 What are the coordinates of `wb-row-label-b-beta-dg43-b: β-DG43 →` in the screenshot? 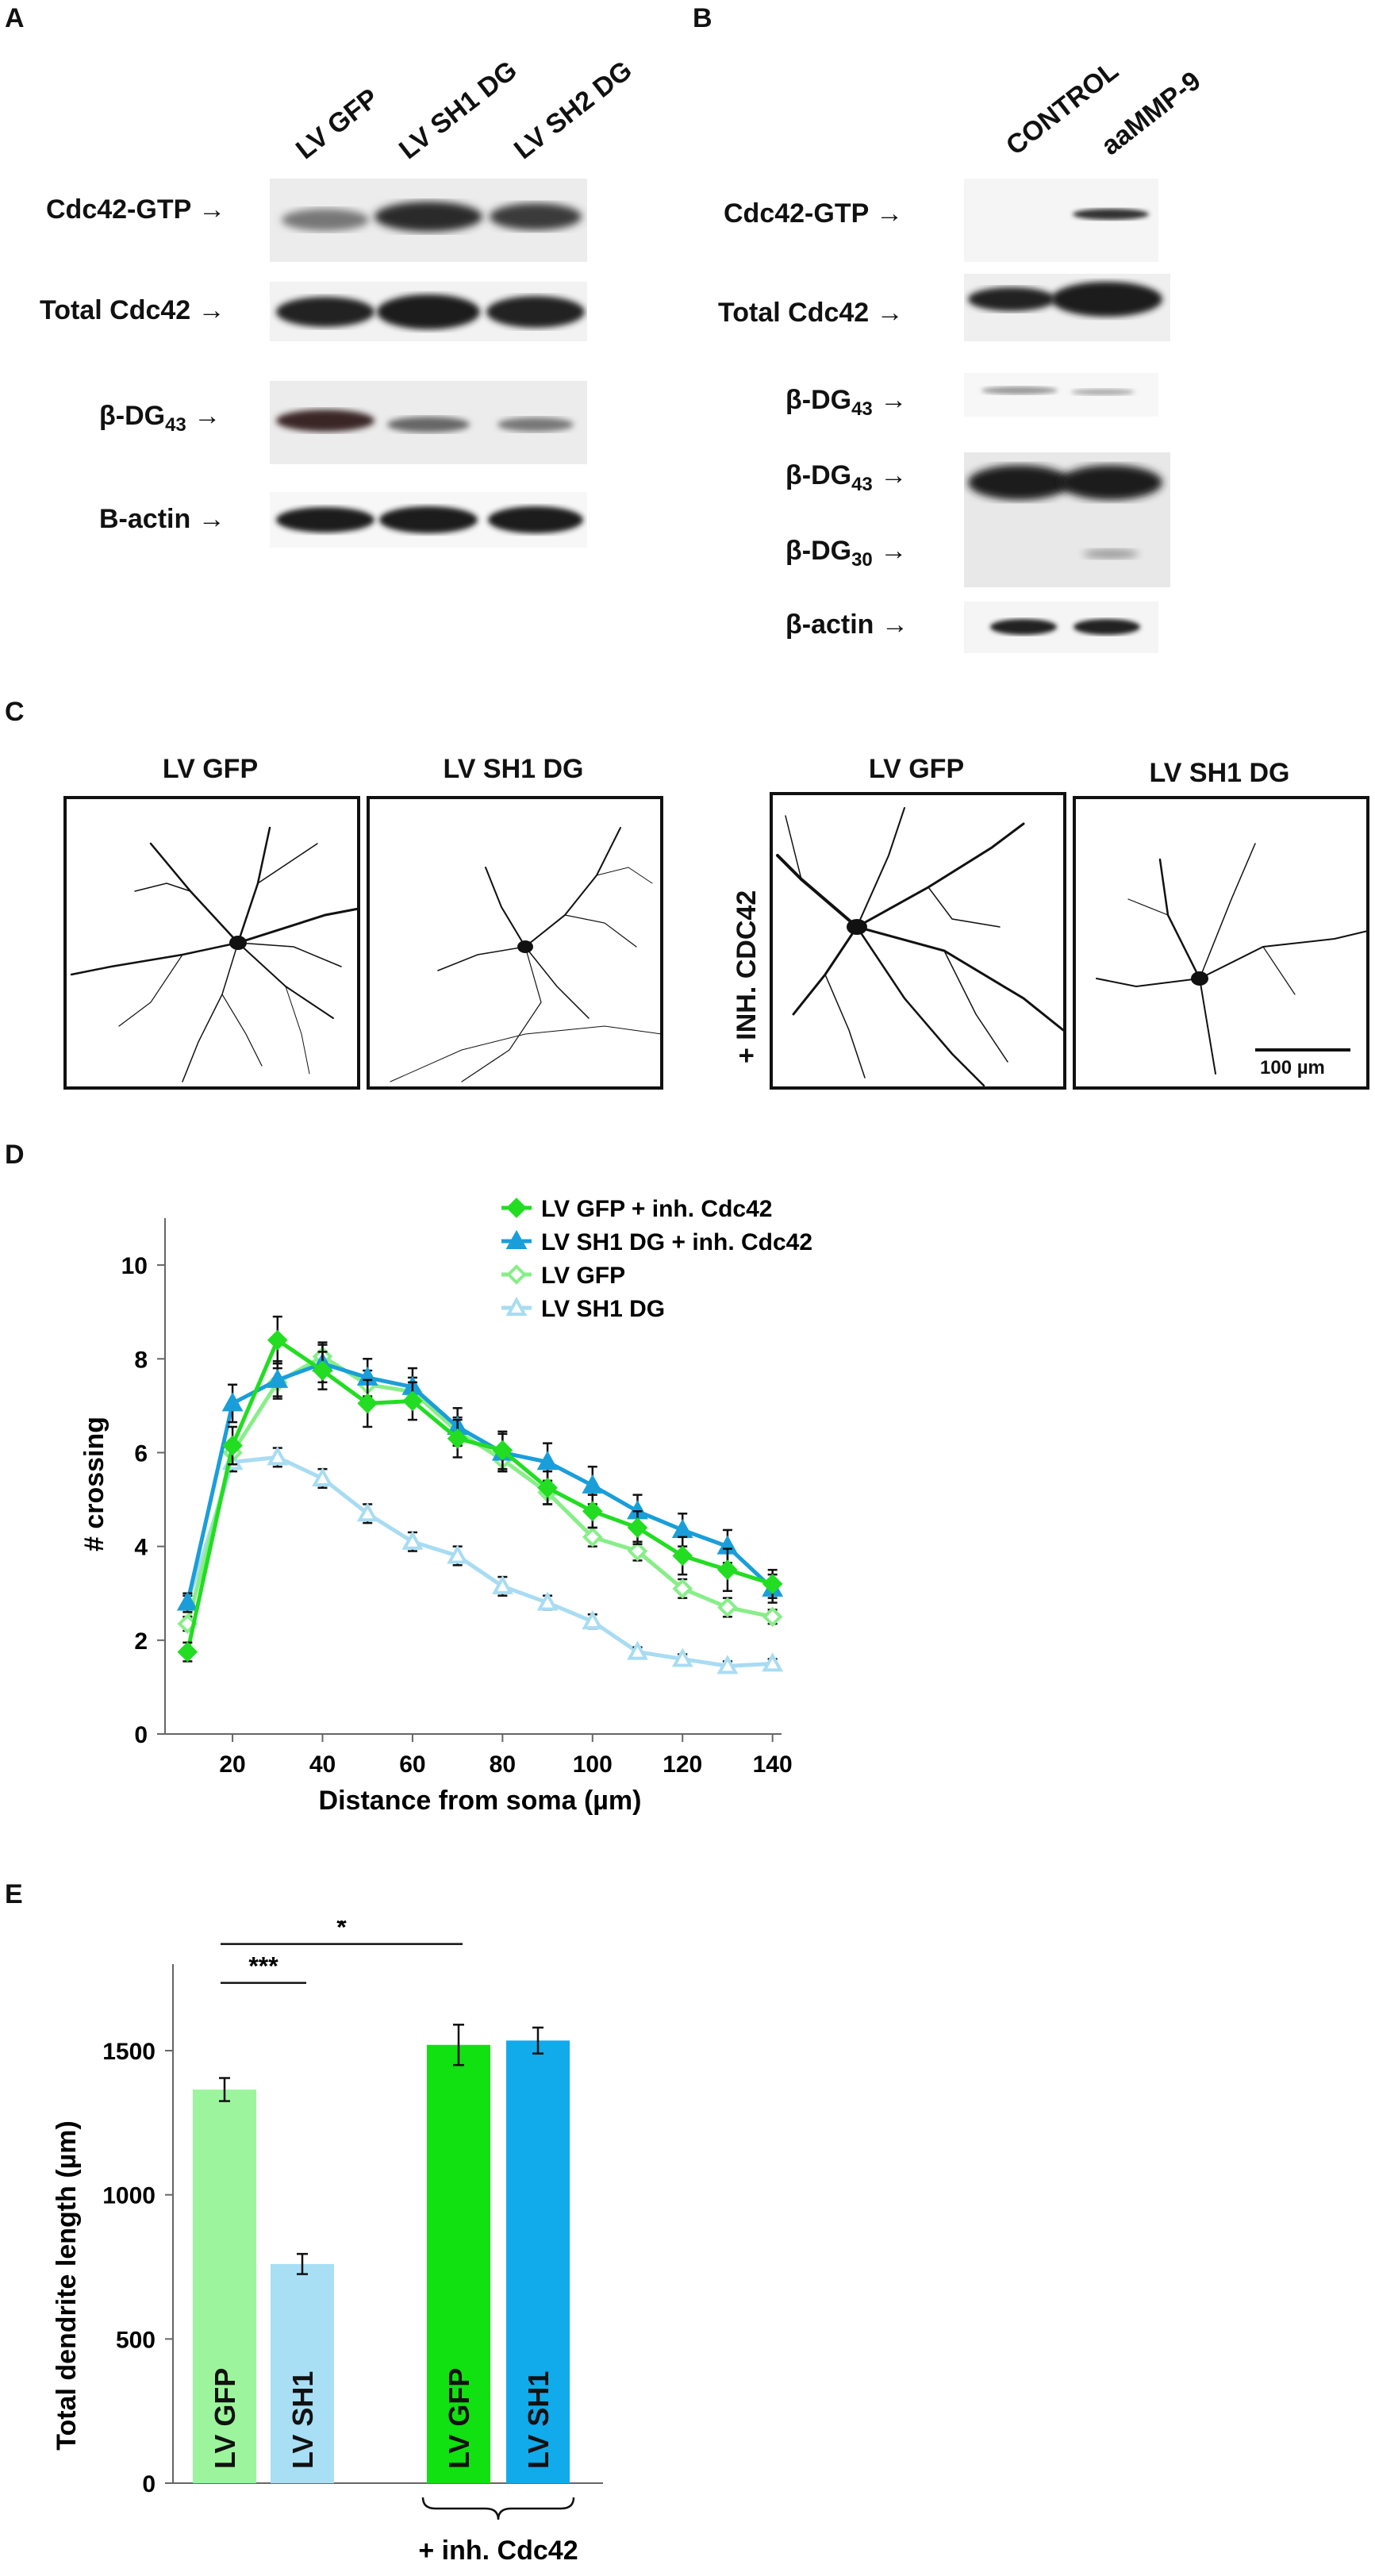 It's located at (846, 477).